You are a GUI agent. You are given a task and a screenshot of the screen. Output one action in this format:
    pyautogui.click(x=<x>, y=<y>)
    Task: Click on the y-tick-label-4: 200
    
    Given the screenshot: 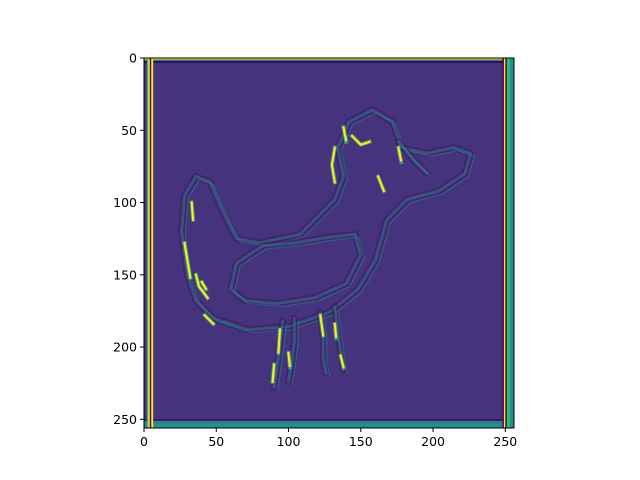 What is the action you would take?
    pyautogui.click(x=125, y=347)
    